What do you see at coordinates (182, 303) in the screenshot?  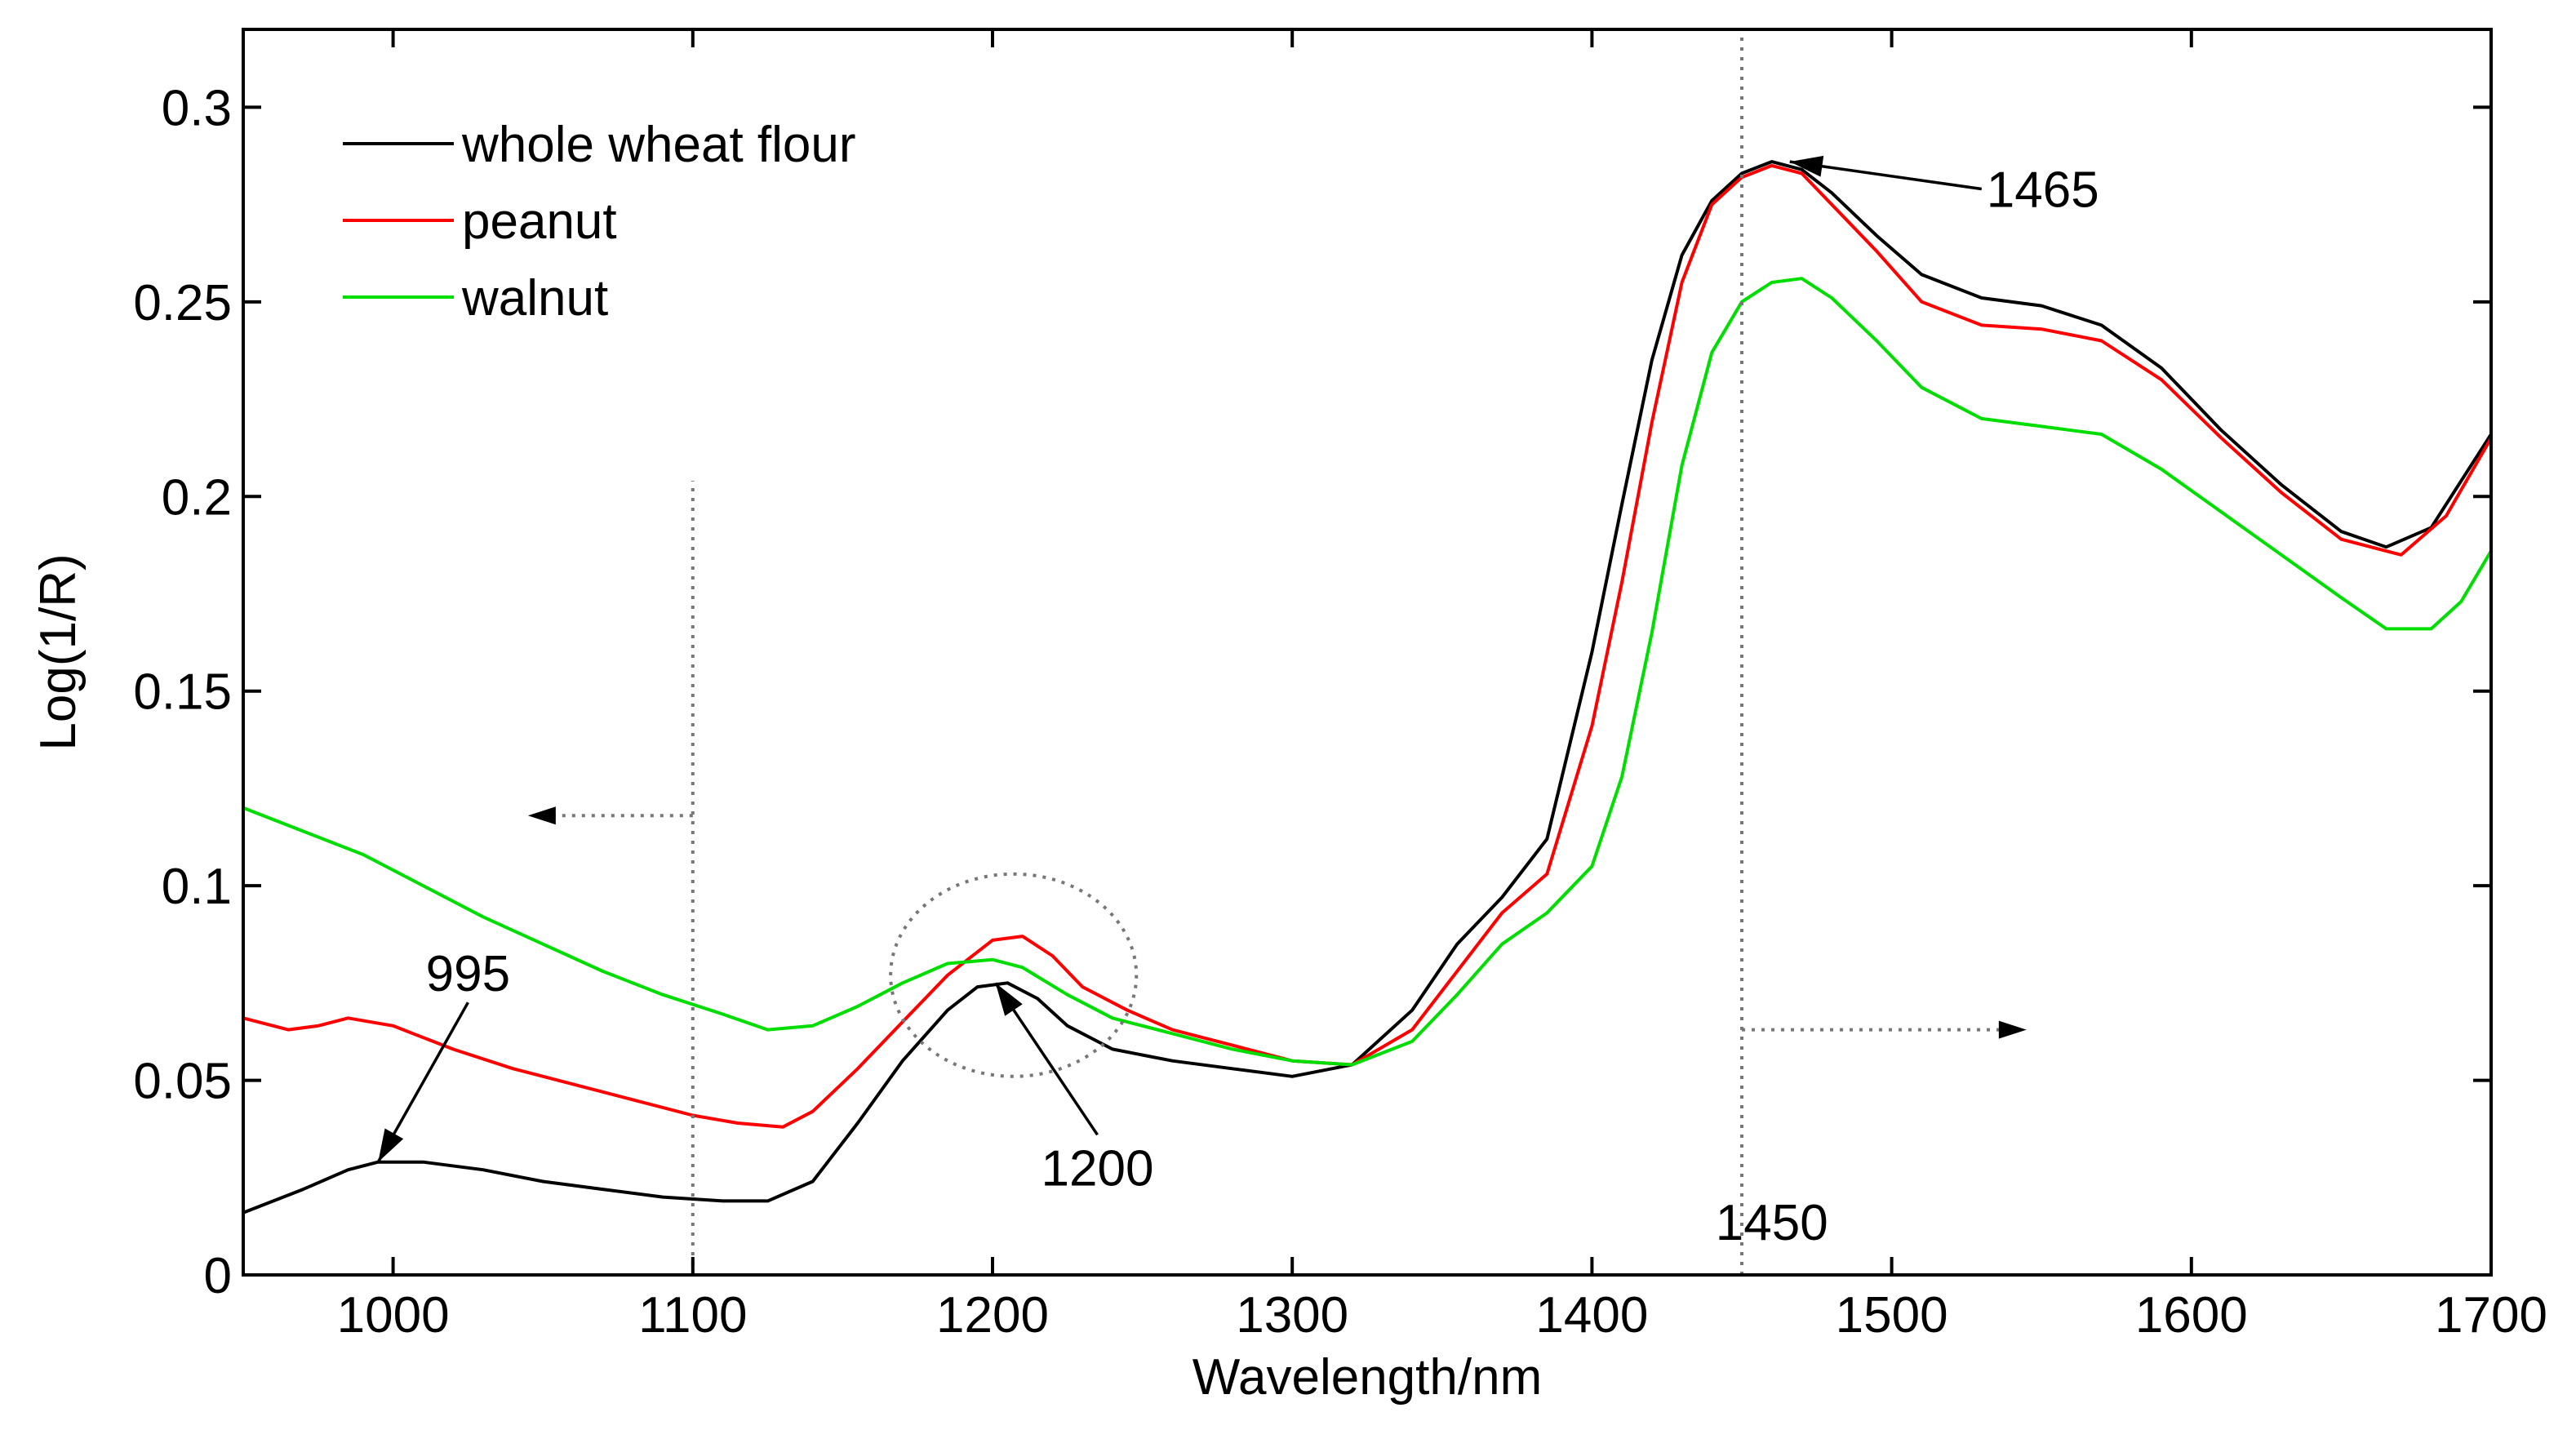 I see `y-tick-label: 0.25` at bounding box center [182, 303].